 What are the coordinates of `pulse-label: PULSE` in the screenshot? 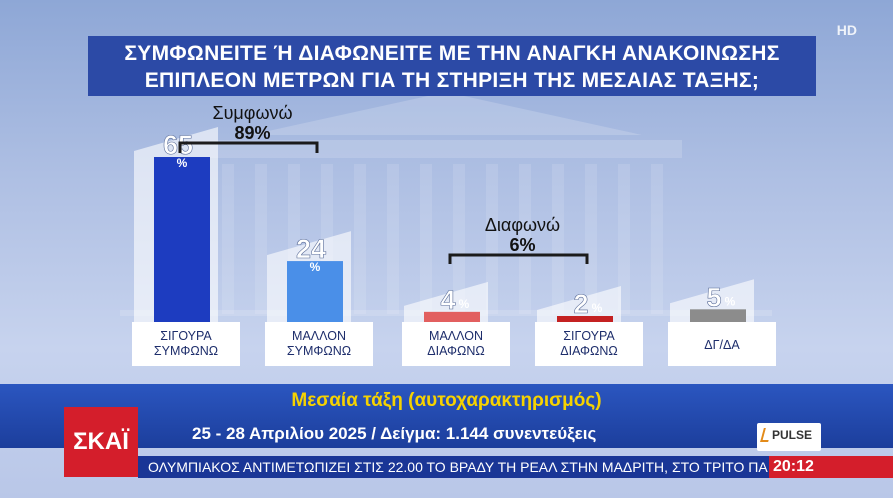 It's located at (792, 435).